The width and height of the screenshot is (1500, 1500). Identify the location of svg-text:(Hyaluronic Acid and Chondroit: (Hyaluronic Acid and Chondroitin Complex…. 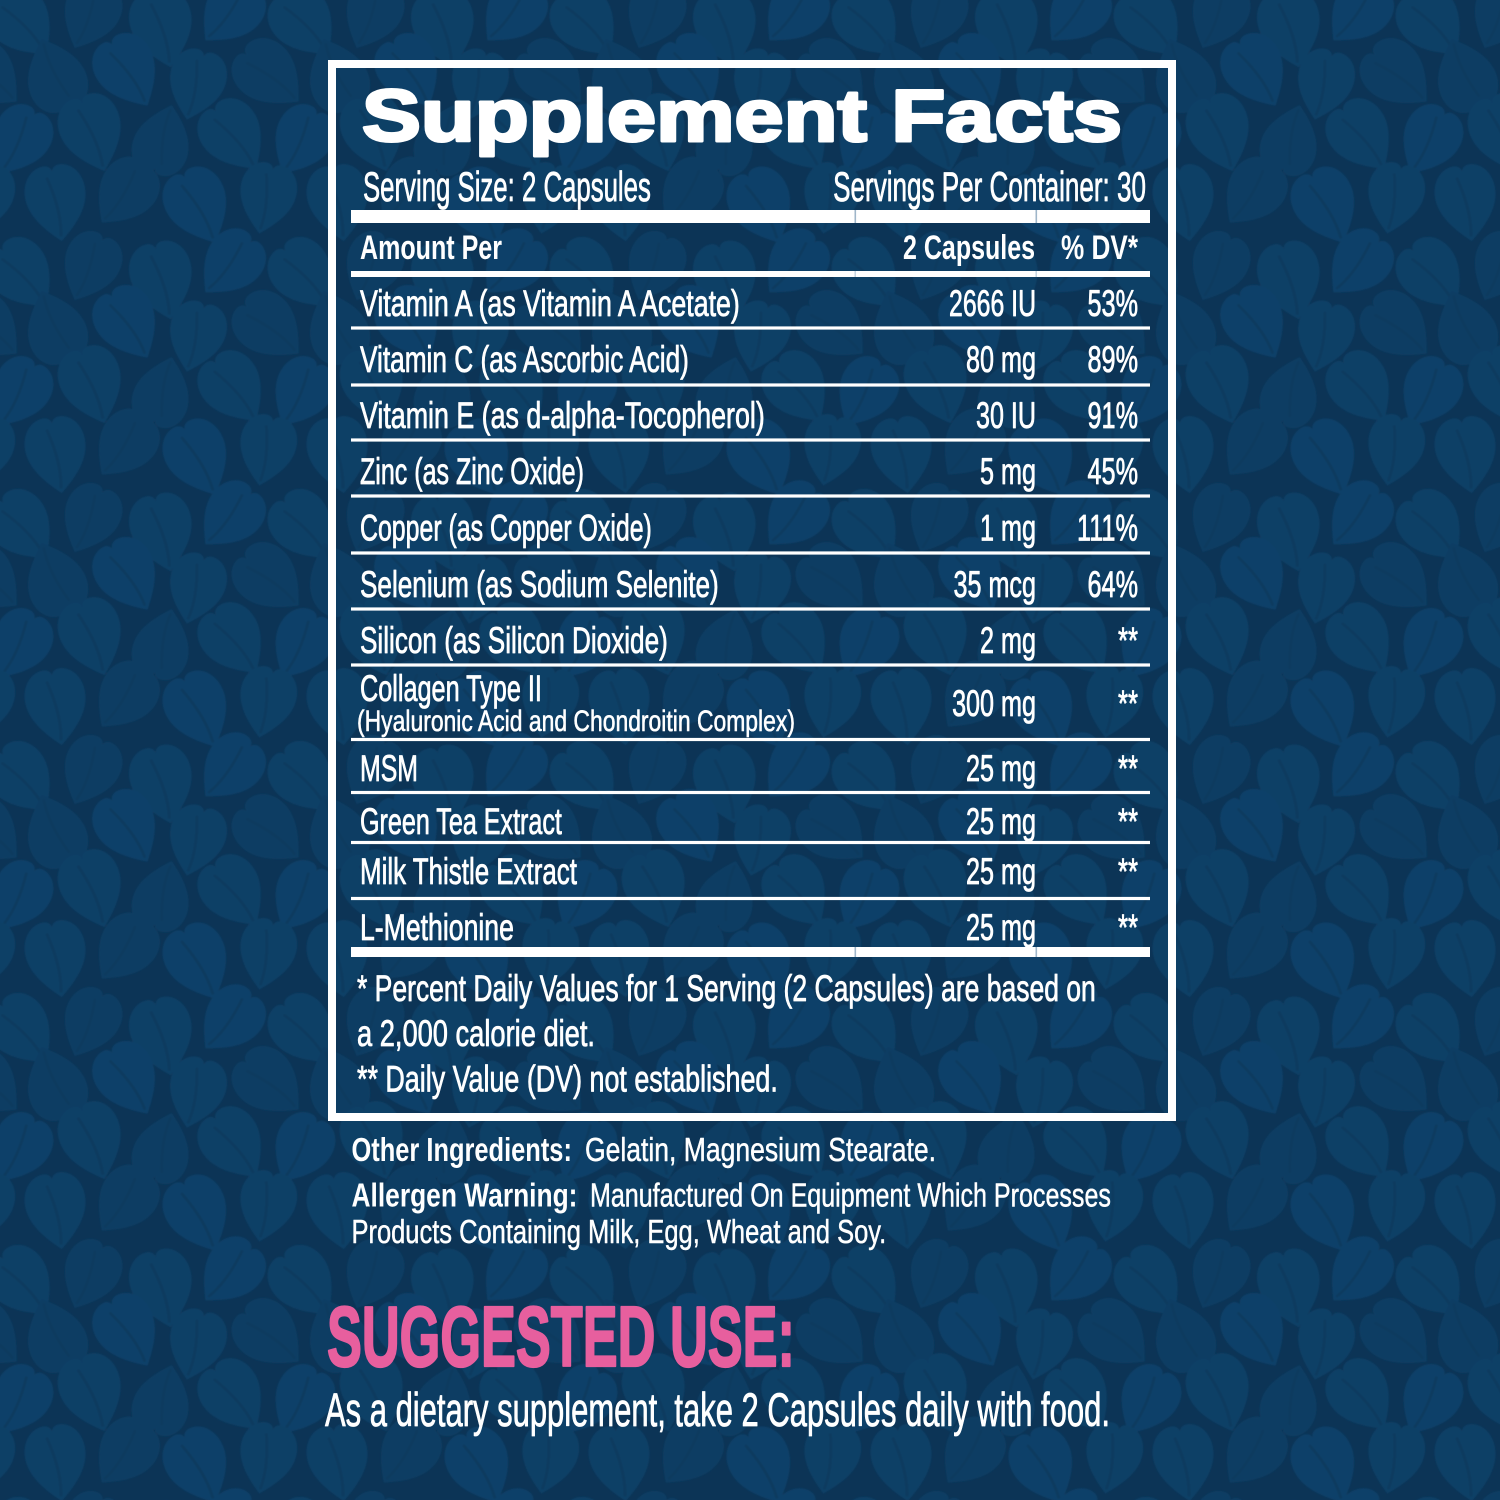
(576, 721).